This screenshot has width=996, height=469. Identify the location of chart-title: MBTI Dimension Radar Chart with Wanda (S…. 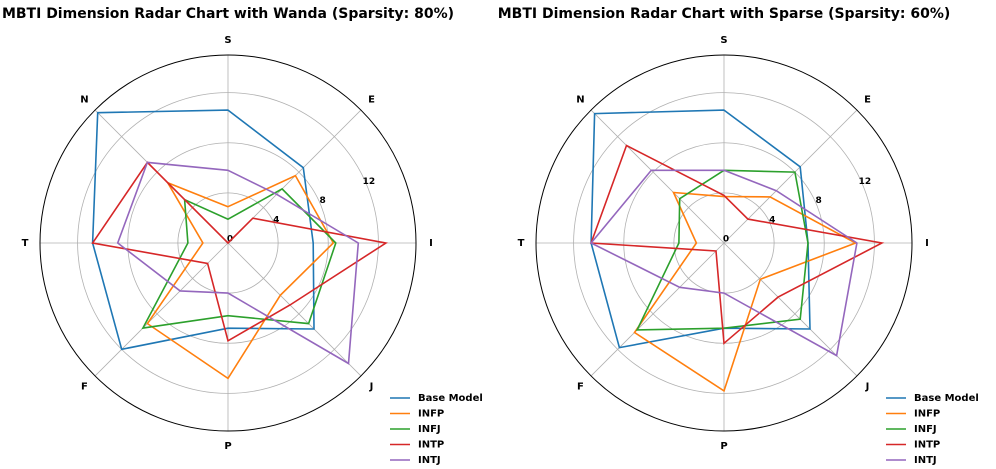
(228, 14).